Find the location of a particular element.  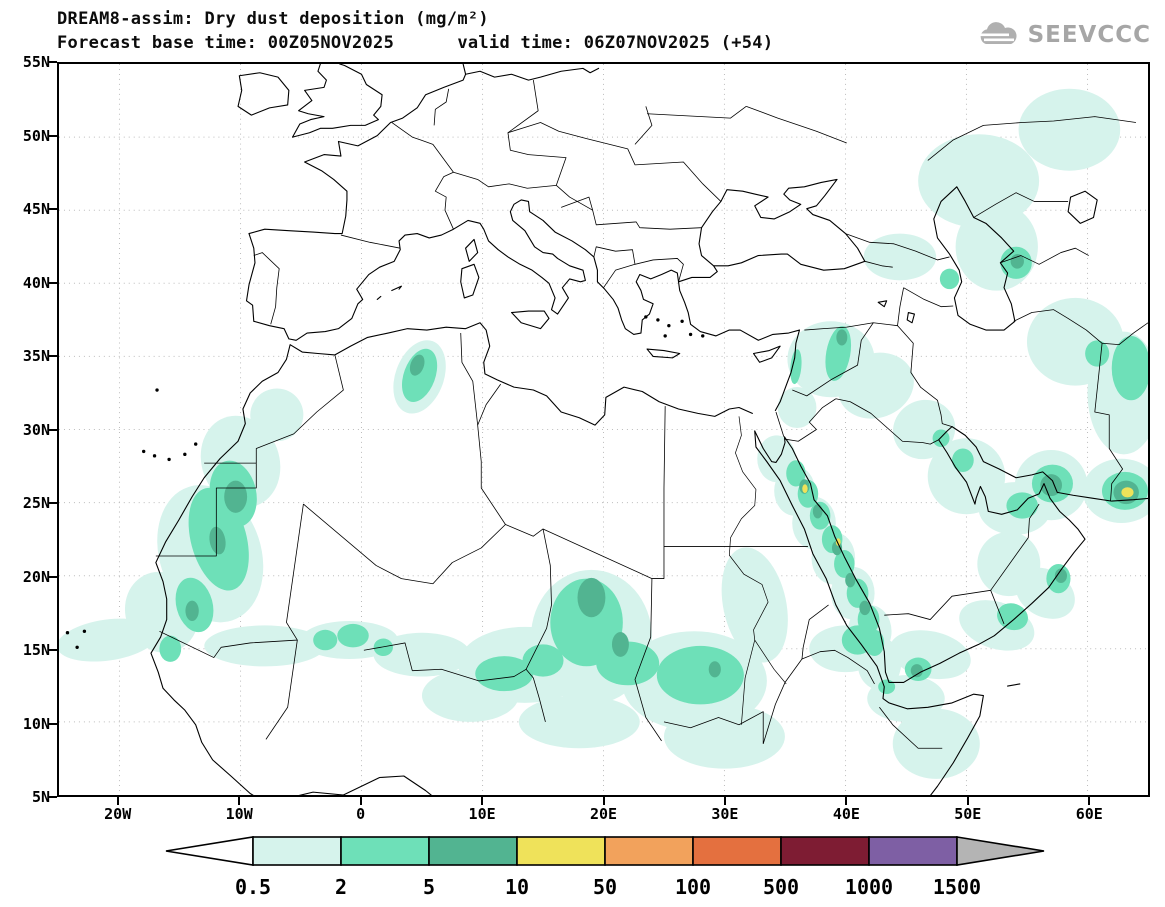

colorbar-over-arrow is located at coordinates (1000, 851).